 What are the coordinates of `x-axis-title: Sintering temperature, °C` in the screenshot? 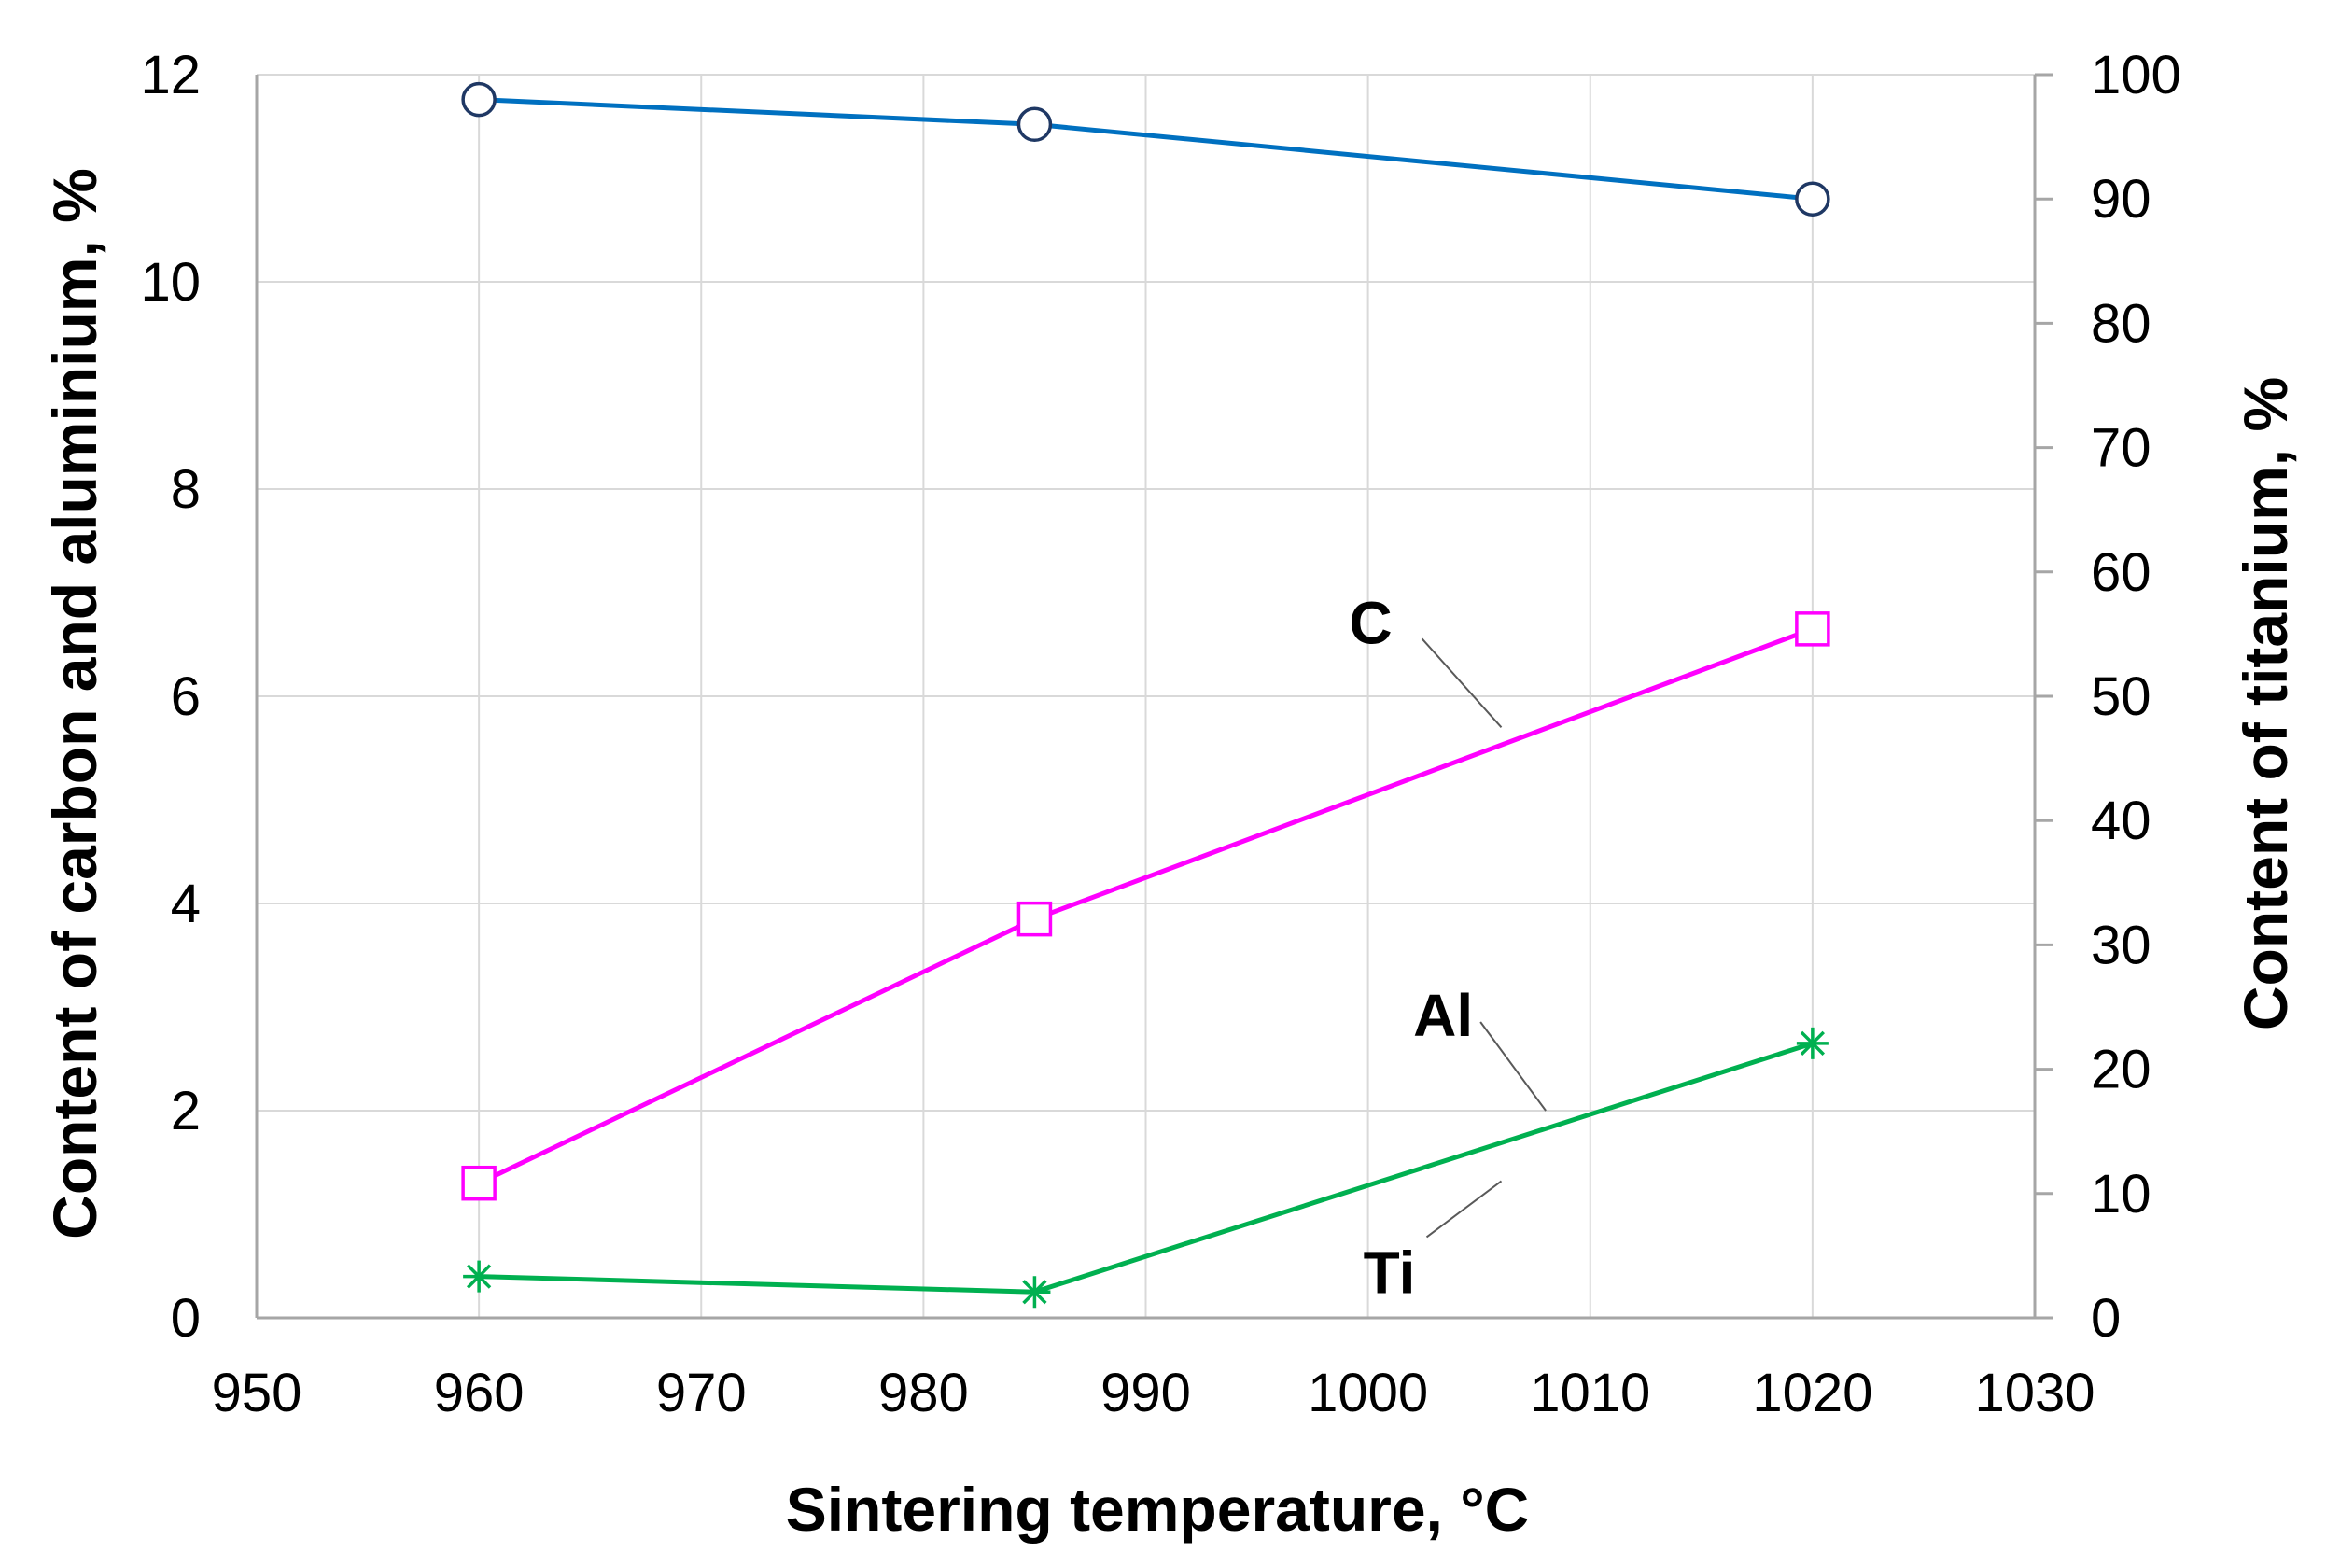 It's located at (1158, 1509).